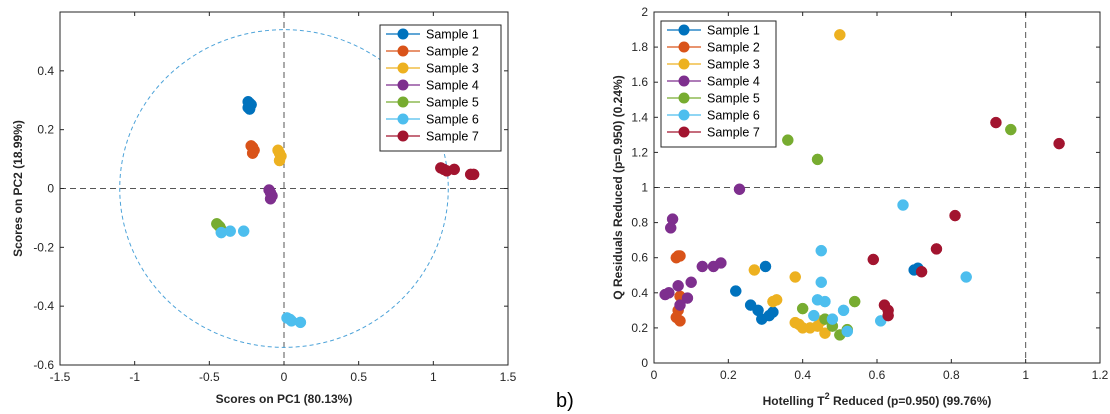 The image size is (1110, 414). I want to click on x-tick-label: -1, so click(134, 377).